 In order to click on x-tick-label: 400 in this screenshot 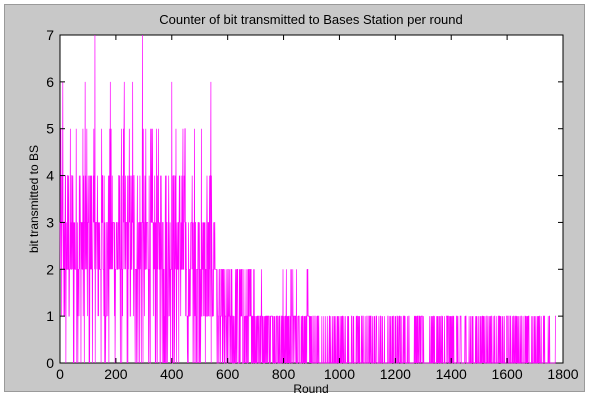, I will do `click(172, 374)`.